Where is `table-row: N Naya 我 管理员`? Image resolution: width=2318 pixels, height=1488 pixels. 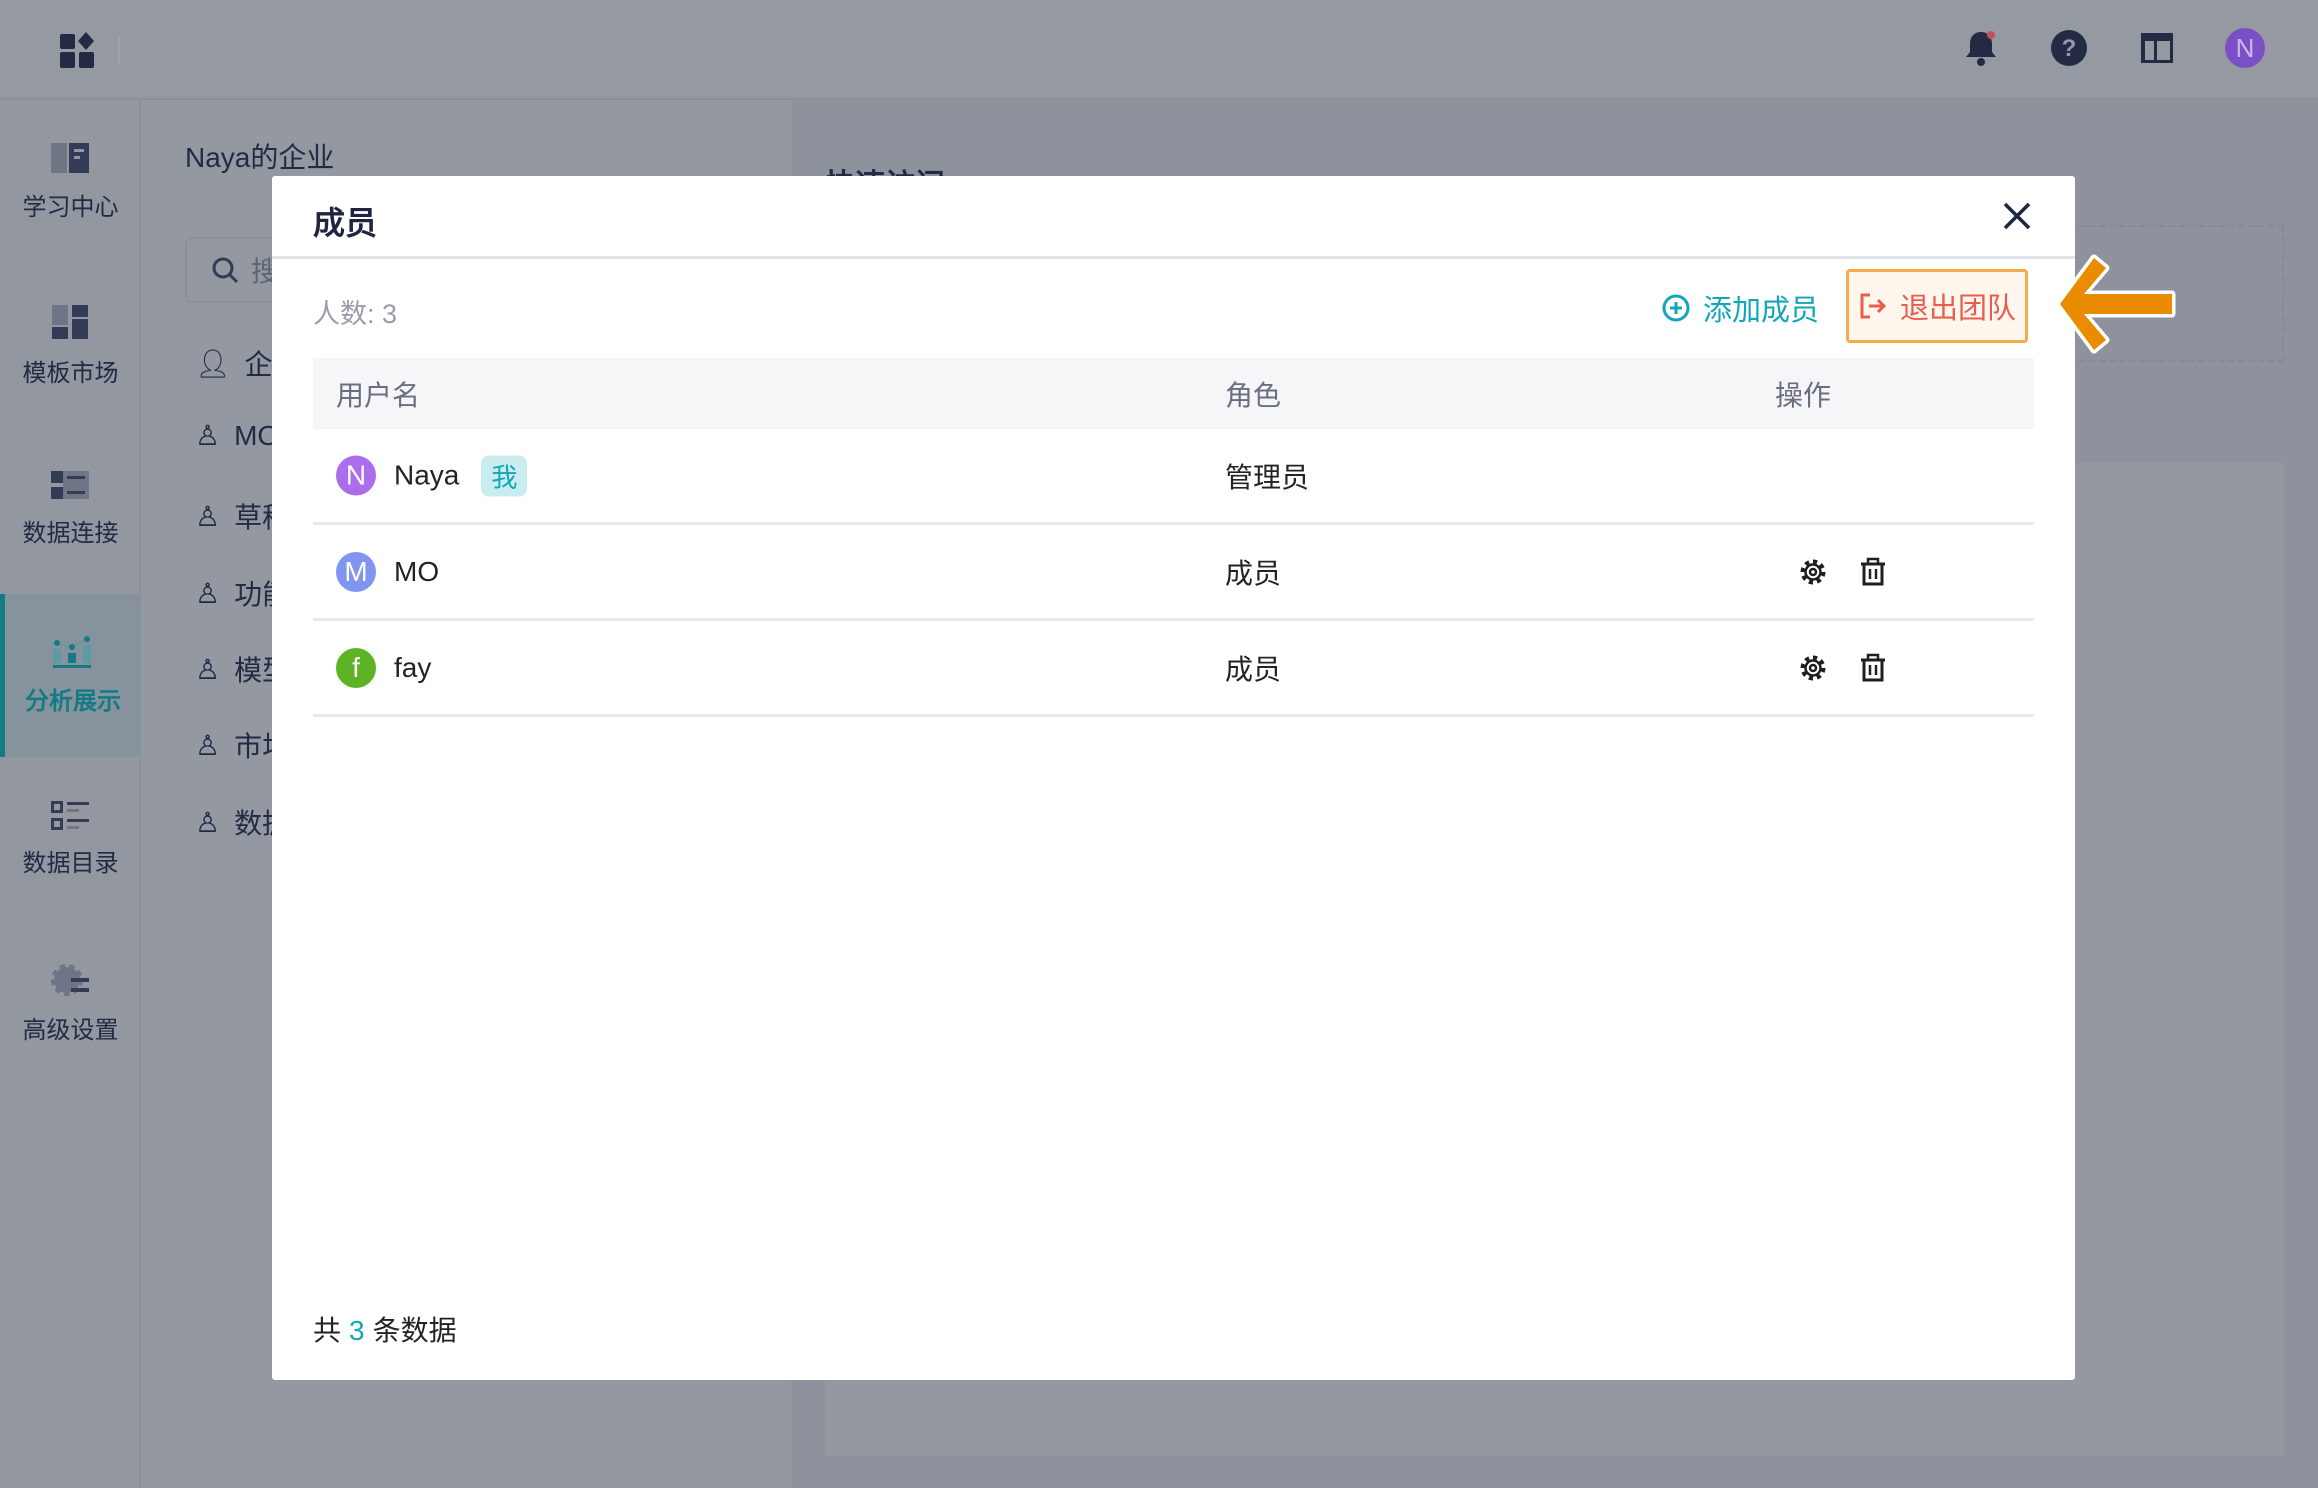 table-row: N Naya 我 管理员 is located at coordinates (1173, 477).